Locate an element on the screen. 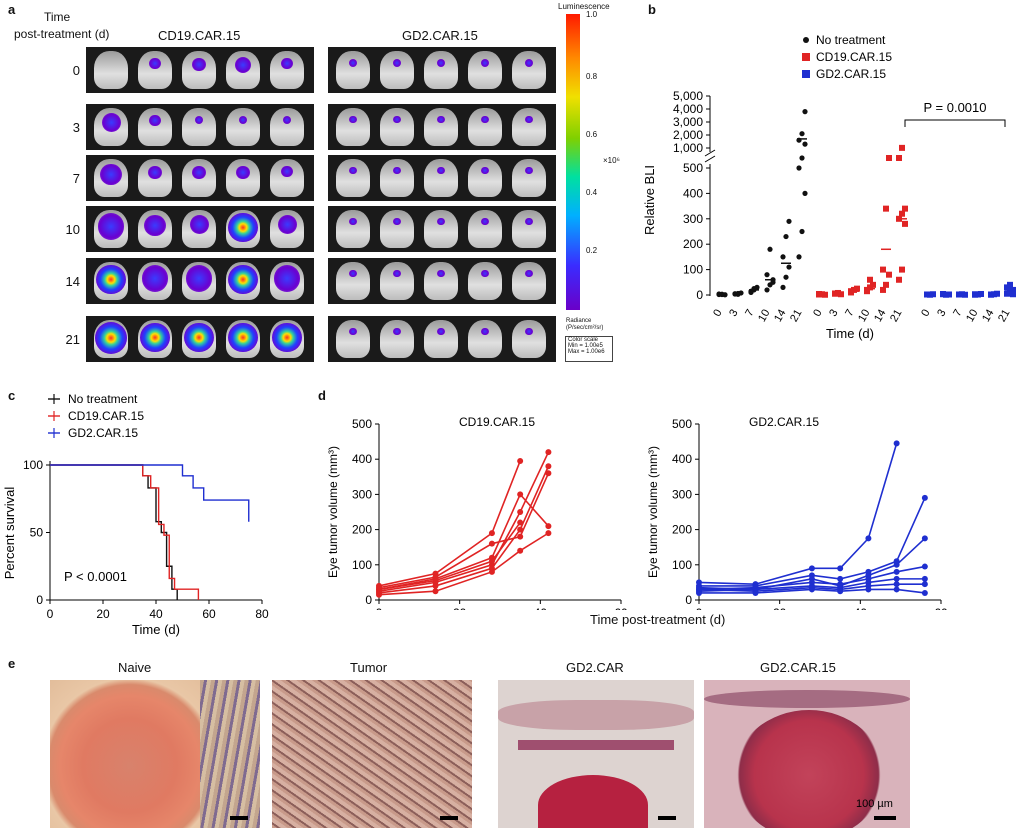  d-ylabel: Eye tumor volume (mm³) is located at coordinates (653, 512).